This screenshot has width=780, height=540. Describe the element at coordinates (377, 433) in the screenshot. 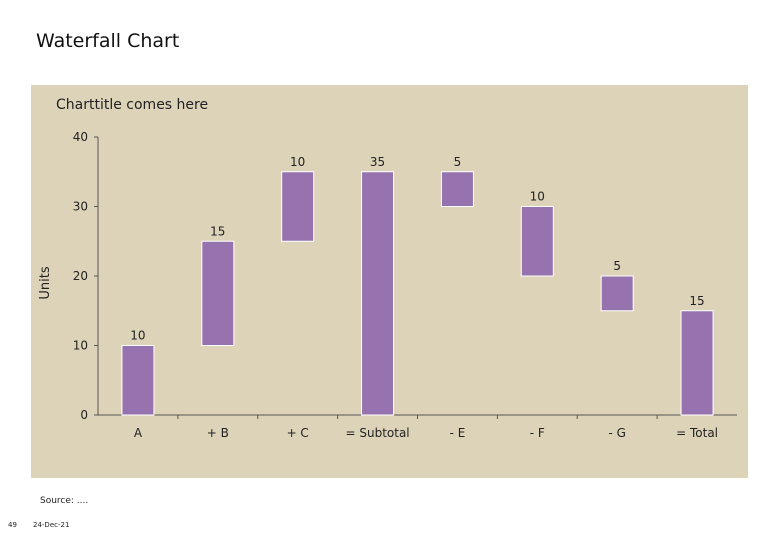

I see `category-label: = Subtotal` at that location.